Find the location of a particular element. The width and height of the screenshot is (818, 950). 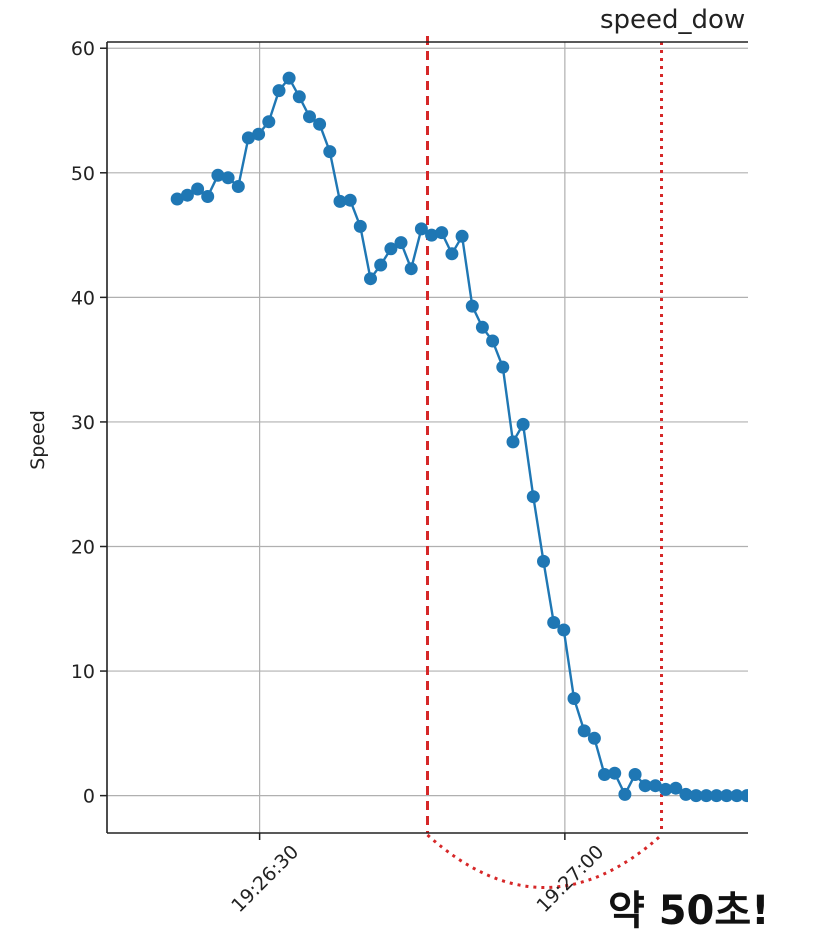

y-tick-label: 50 is located at coordinates (83, 174).